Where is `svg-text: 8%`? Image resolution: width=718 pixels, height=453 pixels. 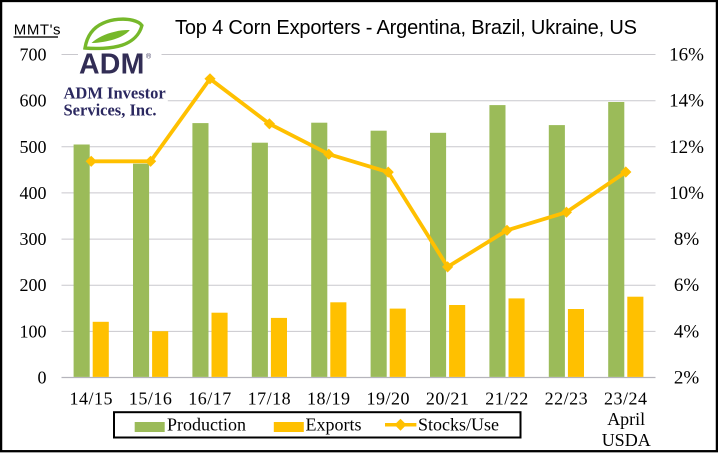
svg-text: 8% is located at coordinates (687, 239).